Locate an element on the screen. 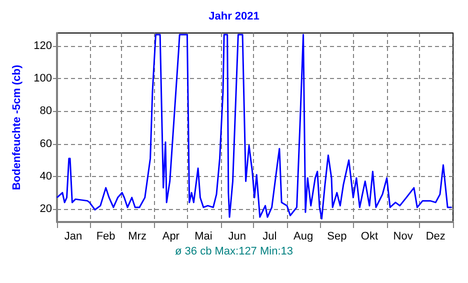 Image resolution: width=468 pixels, height=283 pixels. y-tick-label: 40 is located at coordinates (46, 176).